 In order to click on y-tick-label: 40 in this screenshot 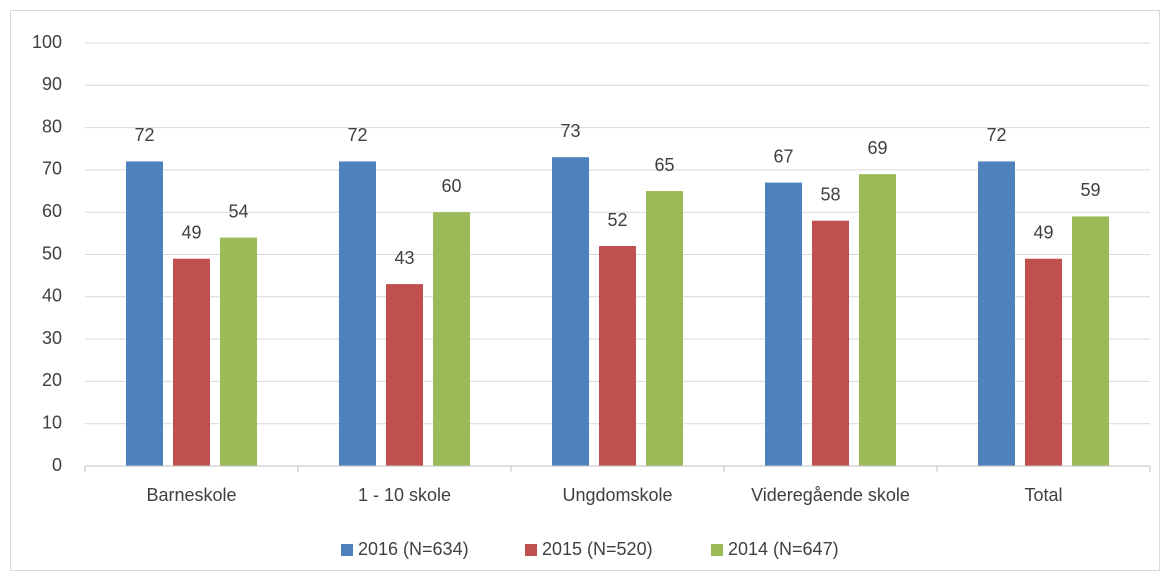, I will do `click(52, 296)`.